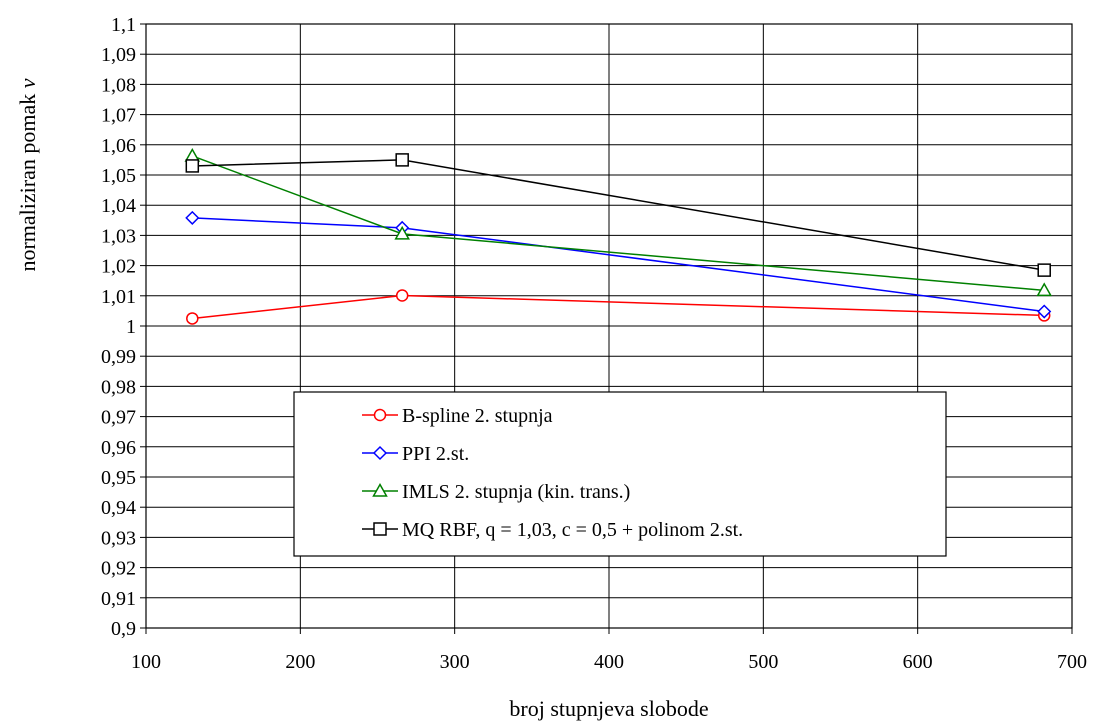  What do you see at coordinates (477, 416) in the screenshot?
I see `legend-label: B-spline 2. stupnja` at bounding box center [477, 416].